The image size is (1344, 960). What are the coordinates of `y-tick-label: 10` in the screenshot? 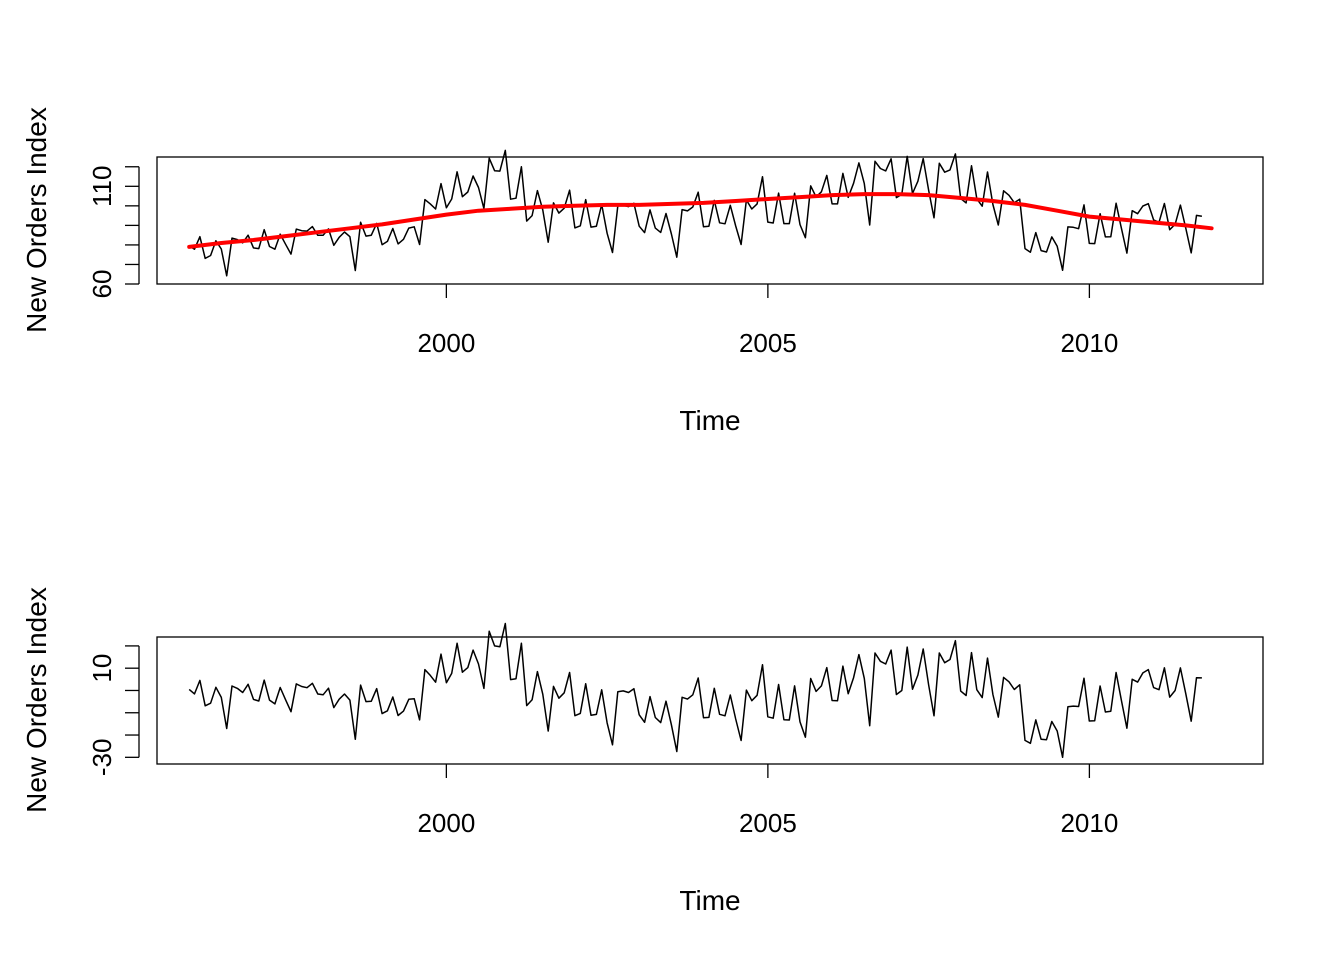 It's located at (102, 668).